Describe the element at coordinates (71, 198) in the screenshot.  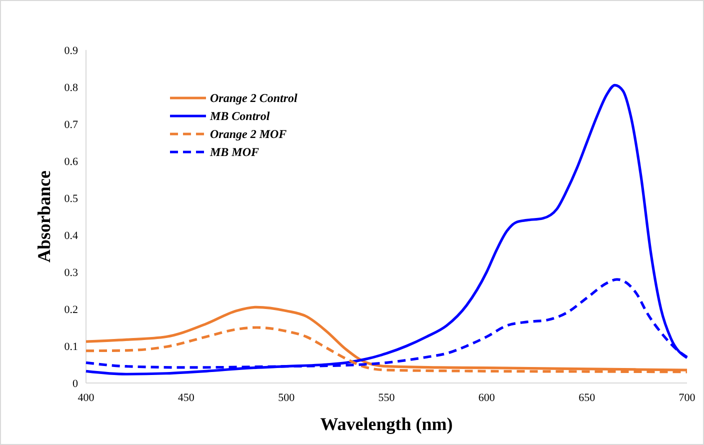
I see `y-tick-label: 0.5` at that location.